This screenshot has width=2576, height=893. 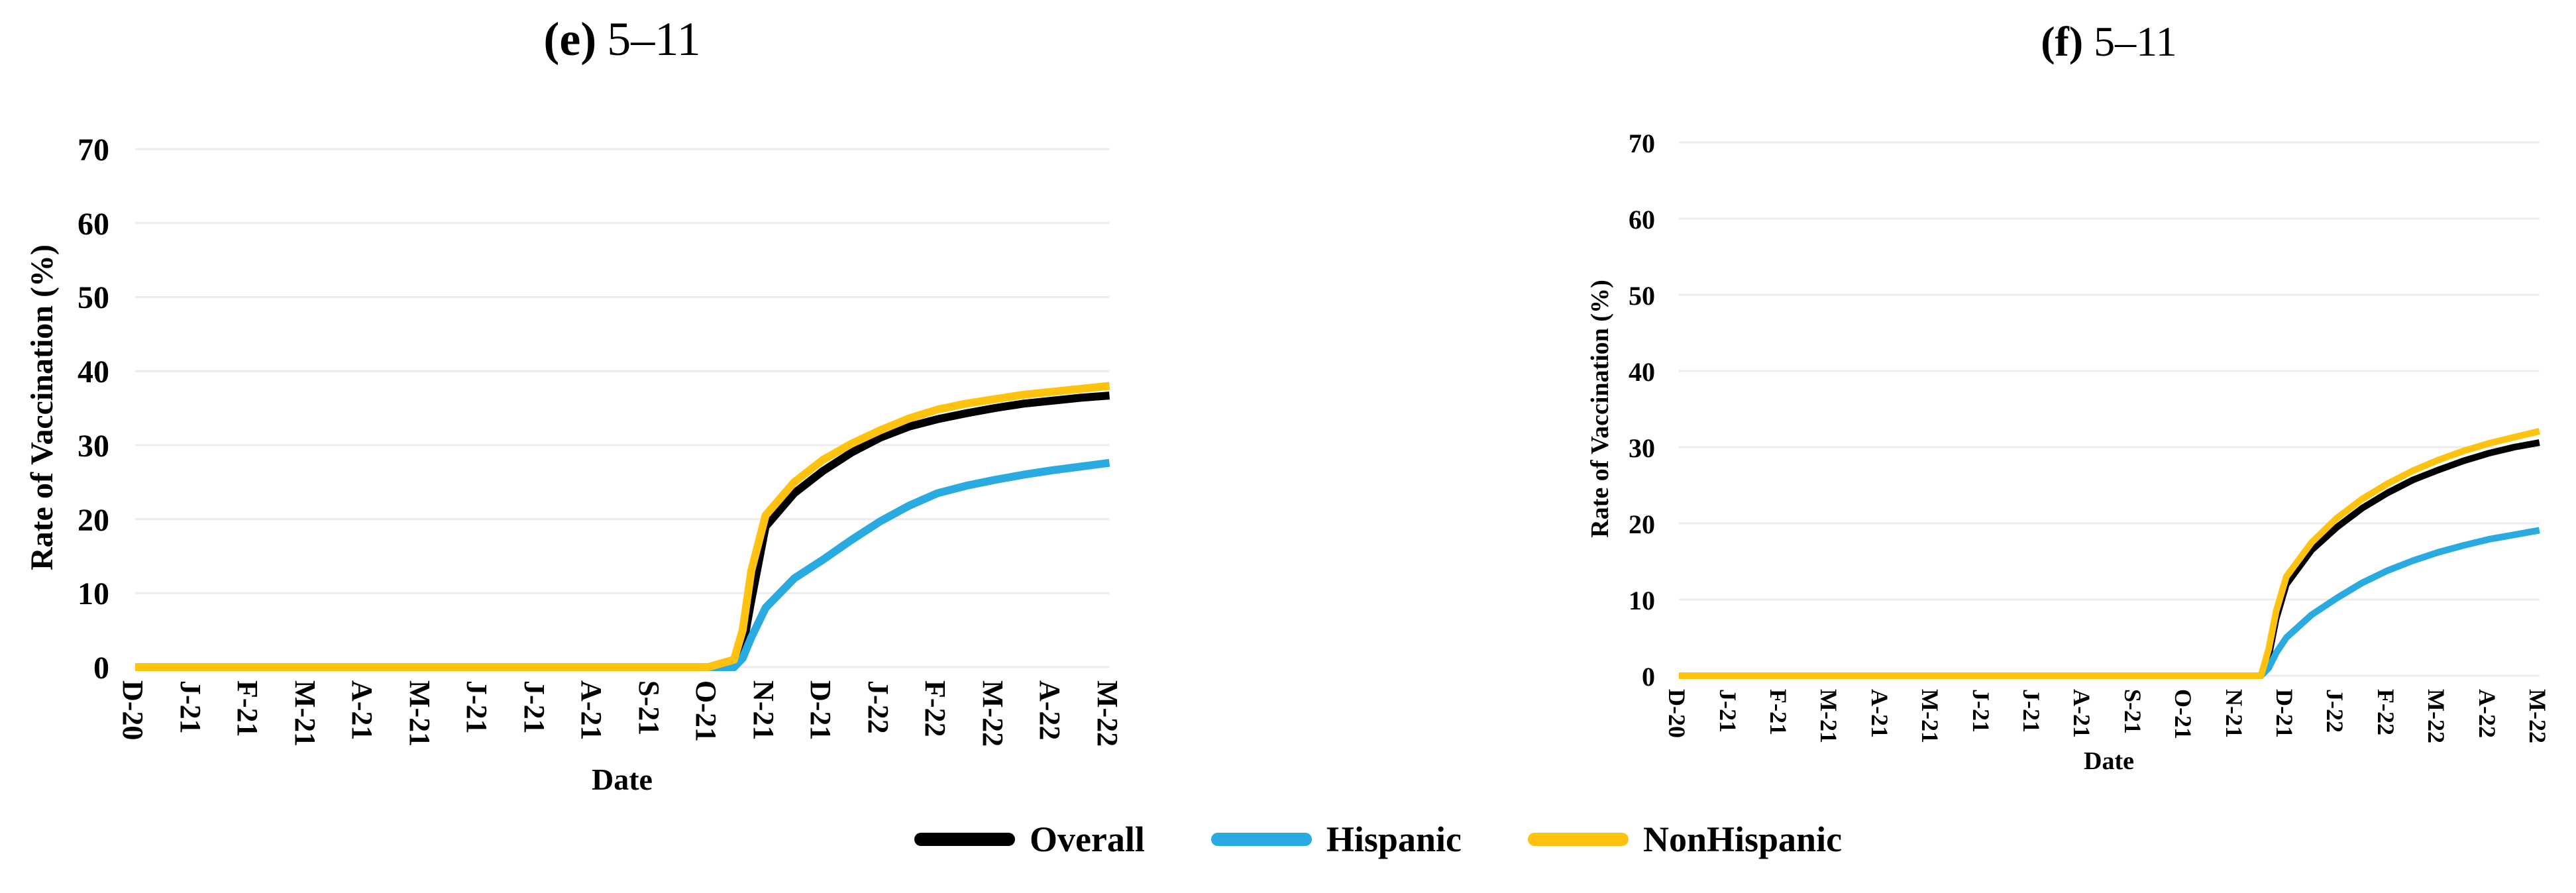 I want to click on y-tick-label-e: 0, so click(x=101, y=668).